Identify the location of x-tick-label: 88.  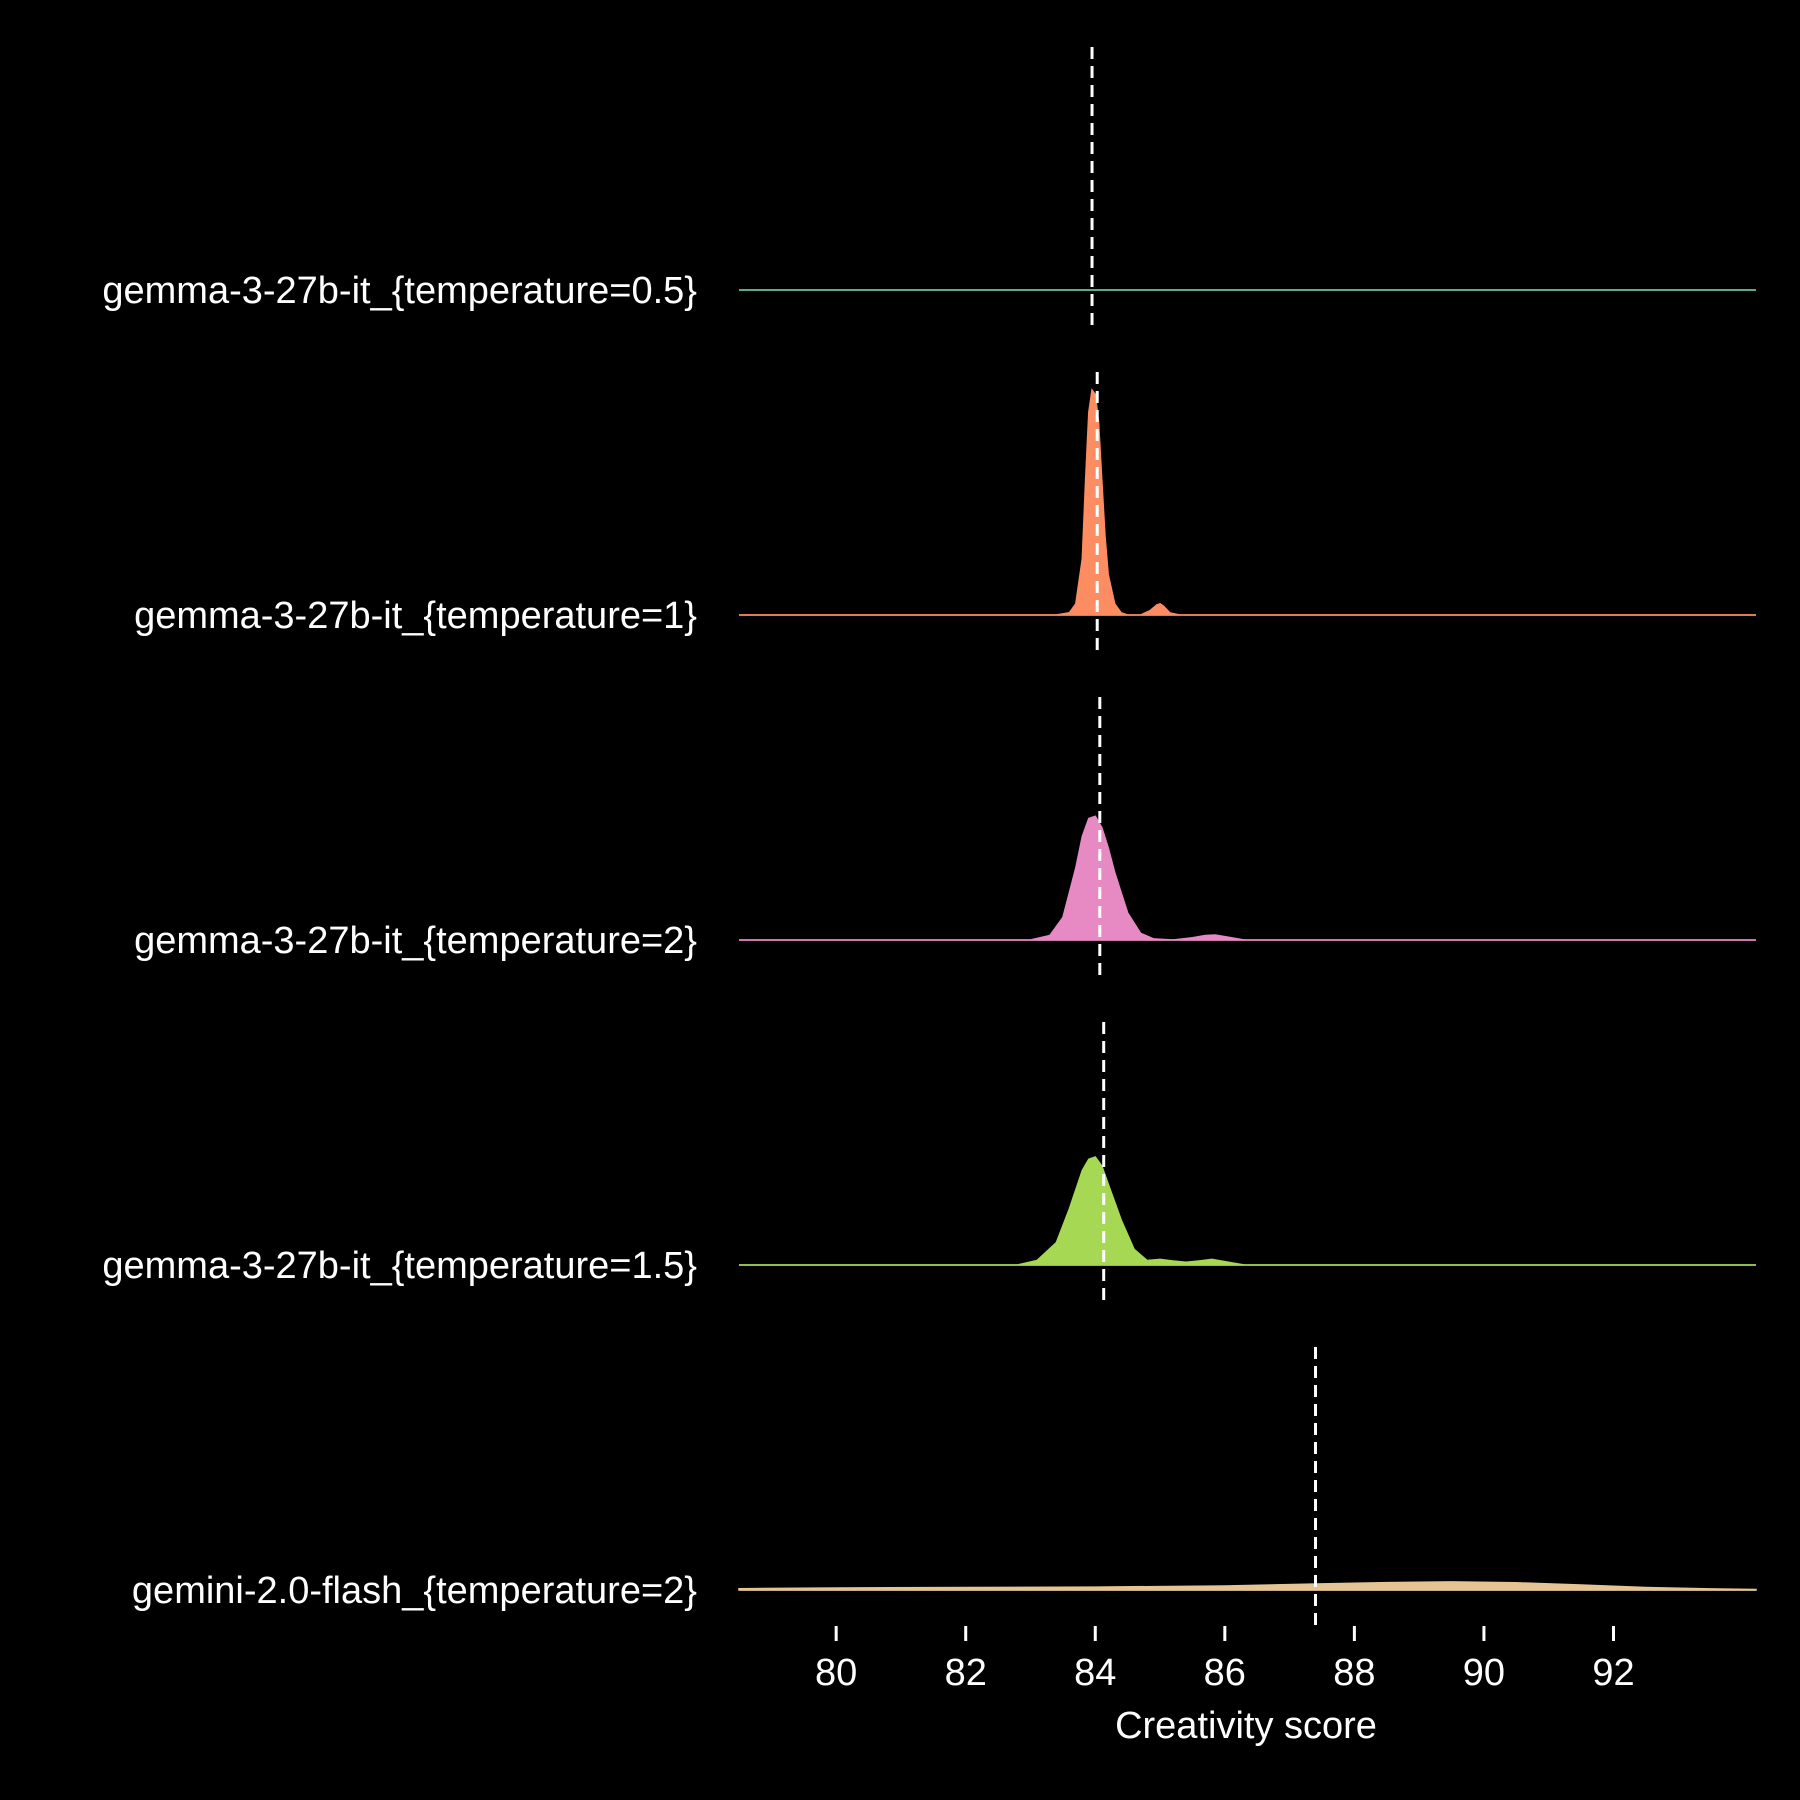
(1354, 1673).